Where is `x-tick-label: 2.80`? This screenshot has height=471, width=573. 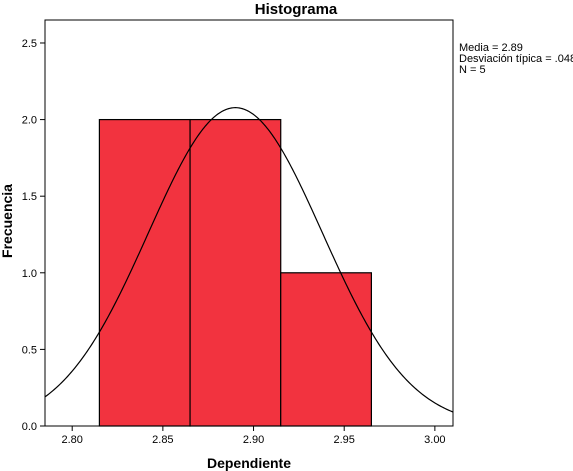
x-tick-label: 2.80 is located at coordinates (71, 440).